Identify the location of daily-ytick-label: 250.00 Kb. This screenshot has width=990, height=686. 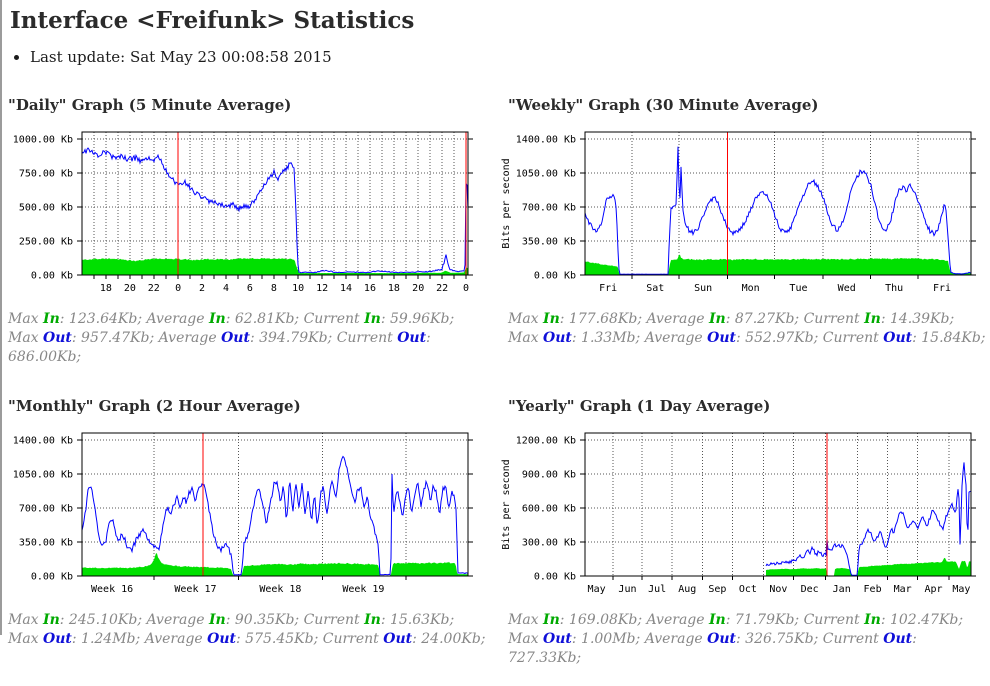
(46, 241).